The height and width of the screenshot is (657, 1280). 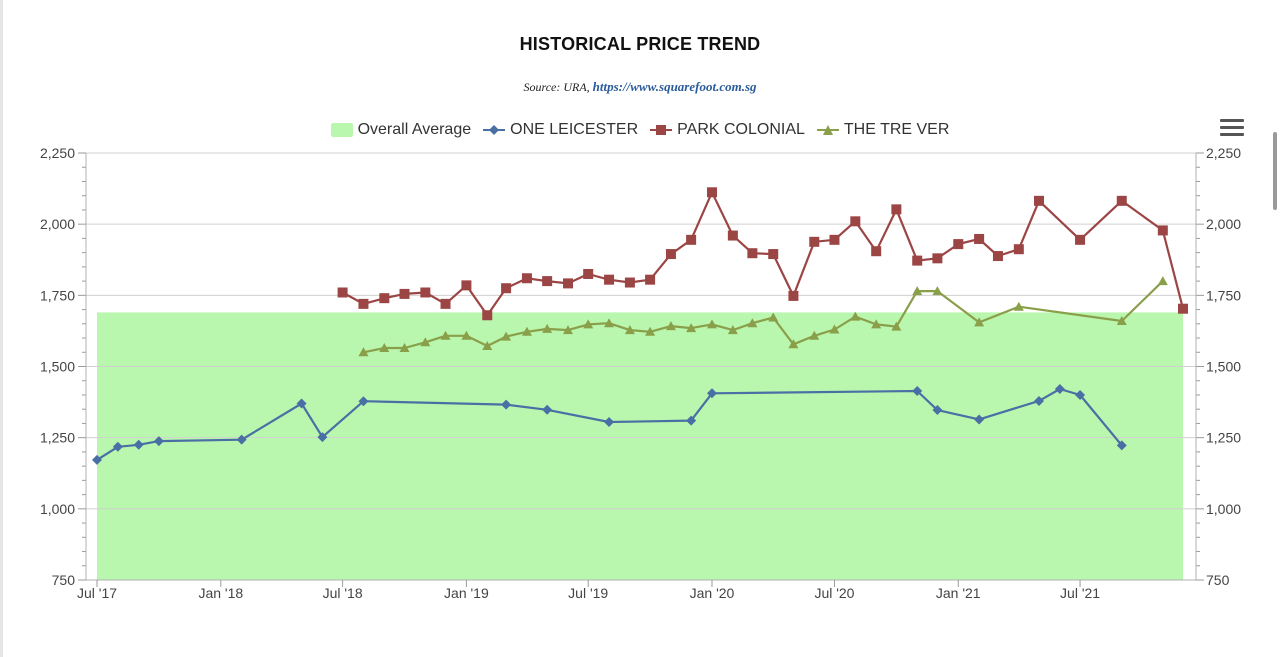 What do you see at coordinates (57, 153) in the screenshot?
I see `y-tick-label-left: 2,250` at bounding box center [57, 153].